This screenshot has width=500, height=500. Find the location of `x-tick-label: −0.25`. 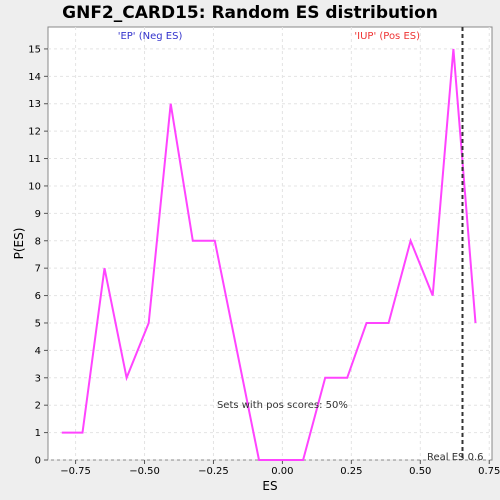

x-tick-label: −0.25 is located at coordinates (213, 471).